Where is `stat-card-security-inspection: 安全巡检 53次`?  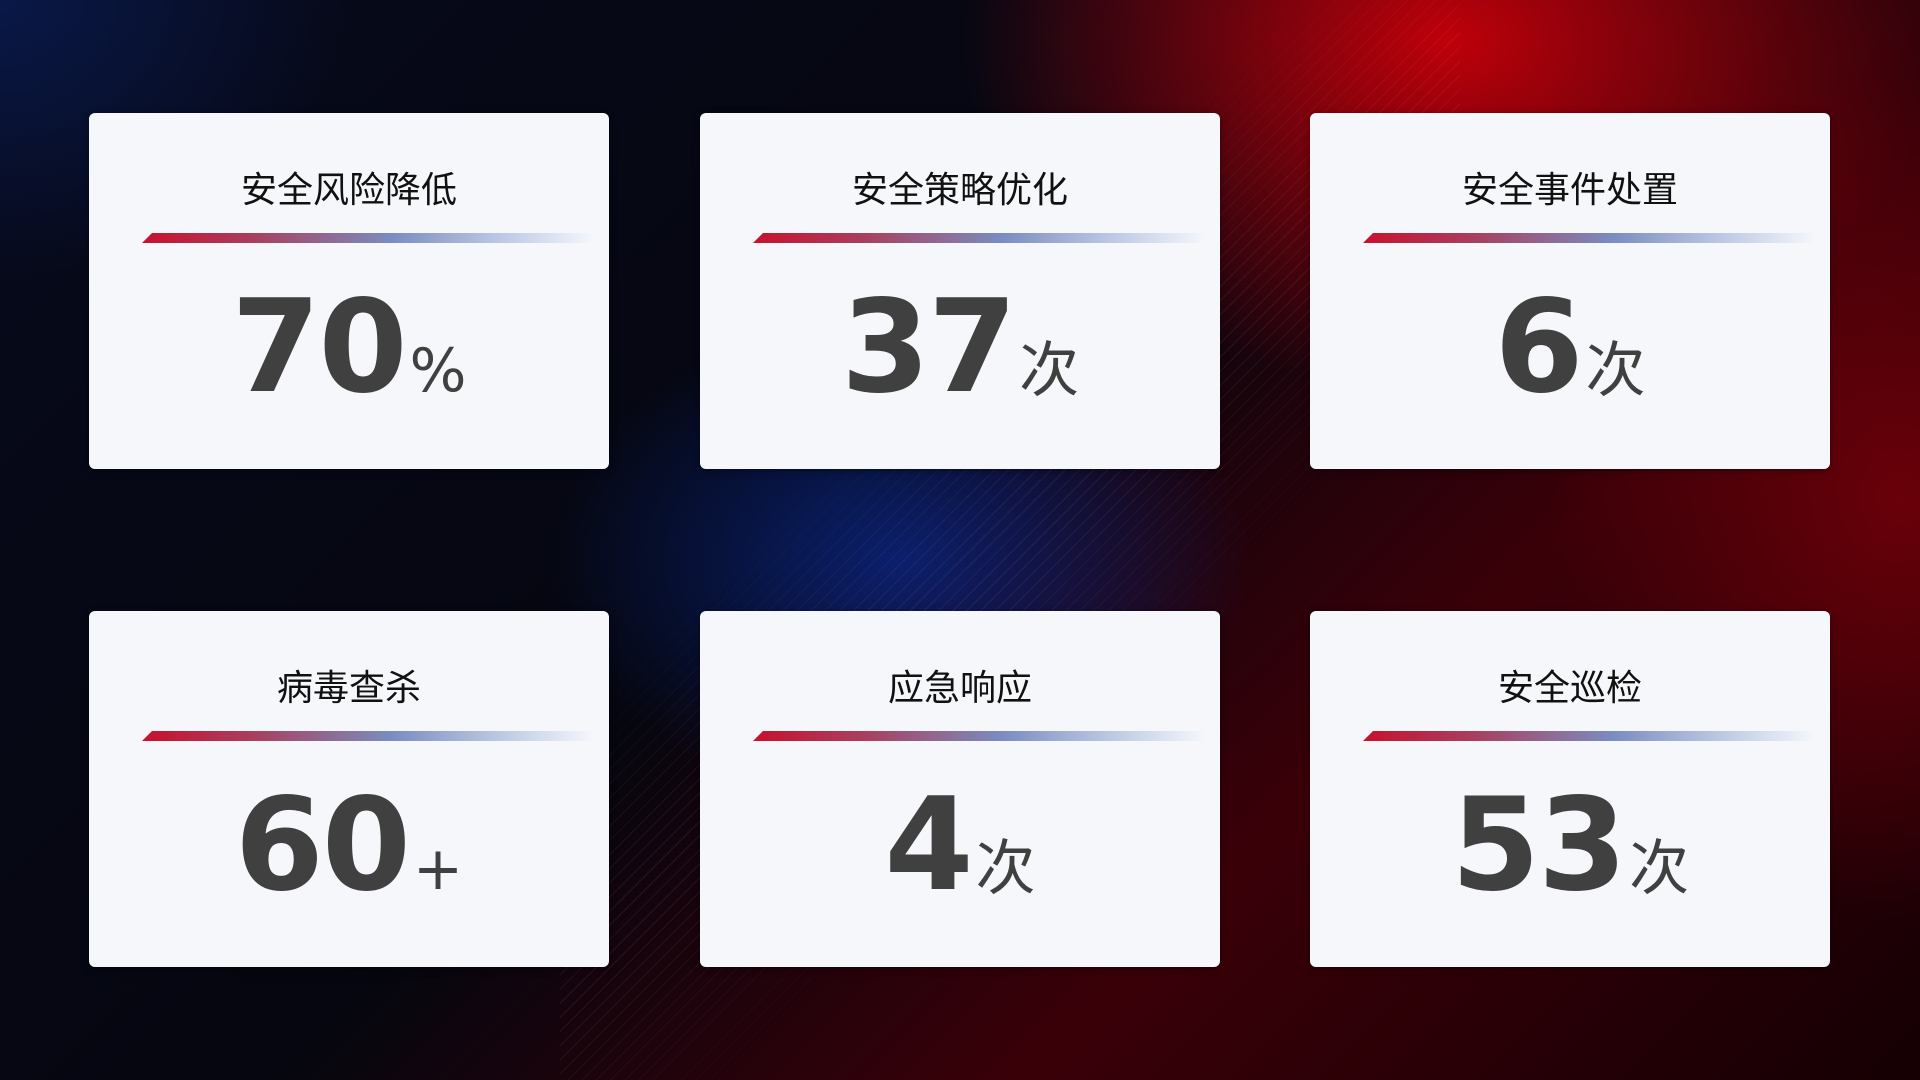
stat-card-security-inspection: 安全巡检 53次 is located at coordinates (1570, 789).